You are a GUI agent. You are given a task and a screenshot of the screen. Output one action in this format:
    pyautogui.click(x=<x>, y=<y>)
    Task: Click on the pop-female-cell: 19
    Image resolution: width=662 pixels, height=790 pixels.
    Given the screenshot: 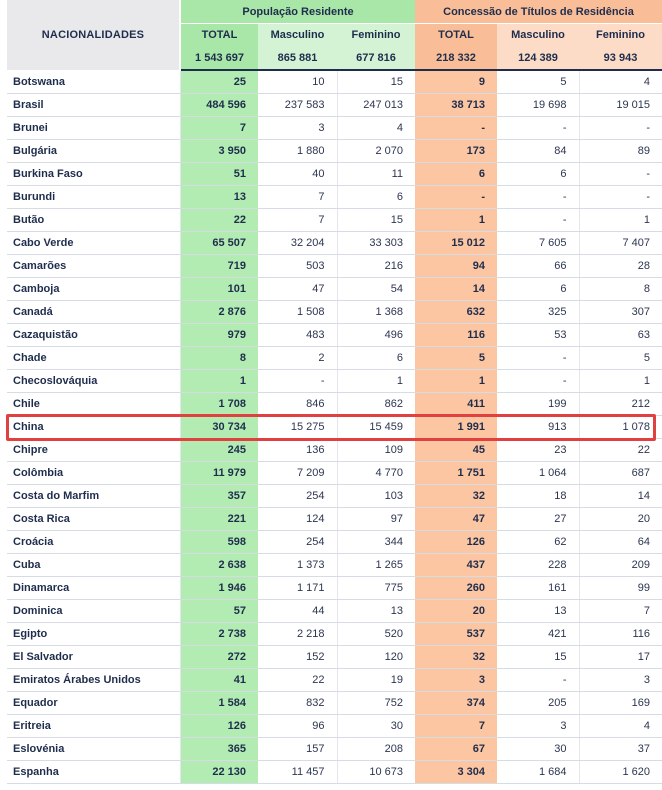 What is the action you would take?
    pyautogui.click(x=376, y=680)
    